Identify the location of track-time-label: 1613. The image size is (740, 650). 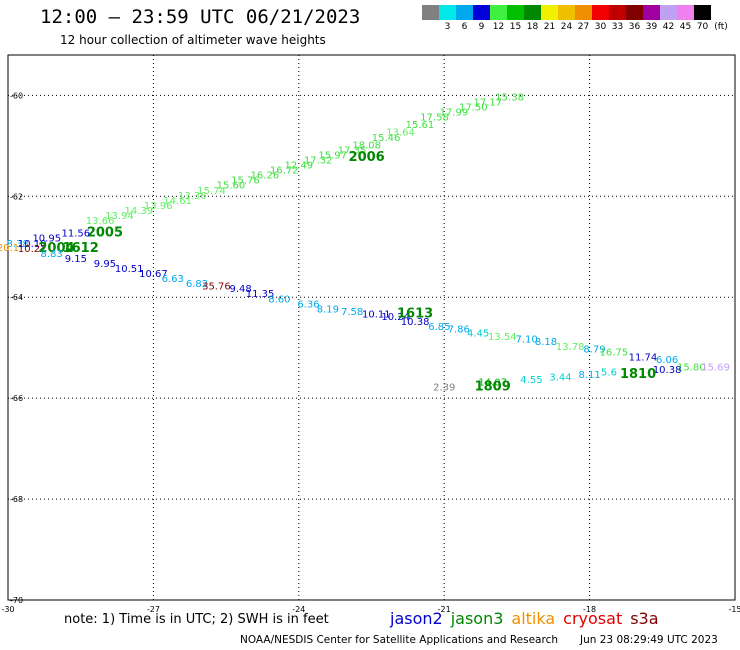
(415, 313).